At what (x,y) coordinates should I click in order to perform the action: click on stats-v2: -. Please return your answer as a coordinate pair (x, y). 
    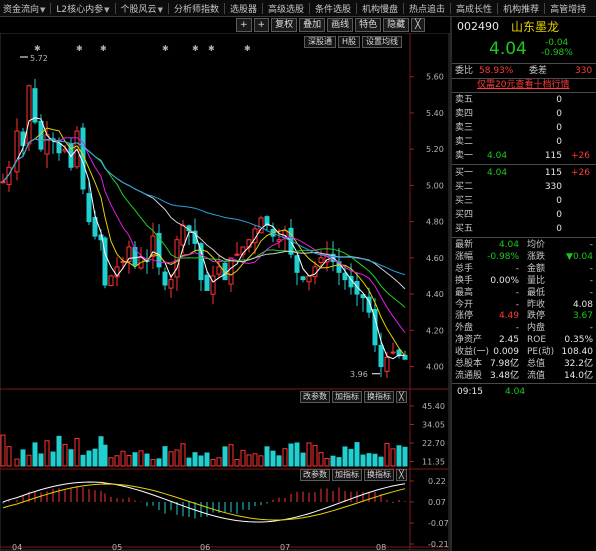
    Looking at the image, I should click on (591, 292).